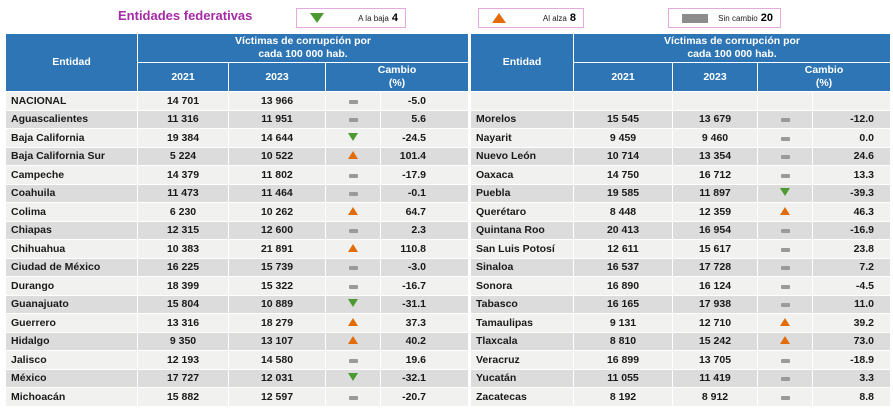 This screenshot has width=893, height=413. Describe the element at coordinates (623, 230) in the screenshot. I see `value-2021: 20 413` at that location.